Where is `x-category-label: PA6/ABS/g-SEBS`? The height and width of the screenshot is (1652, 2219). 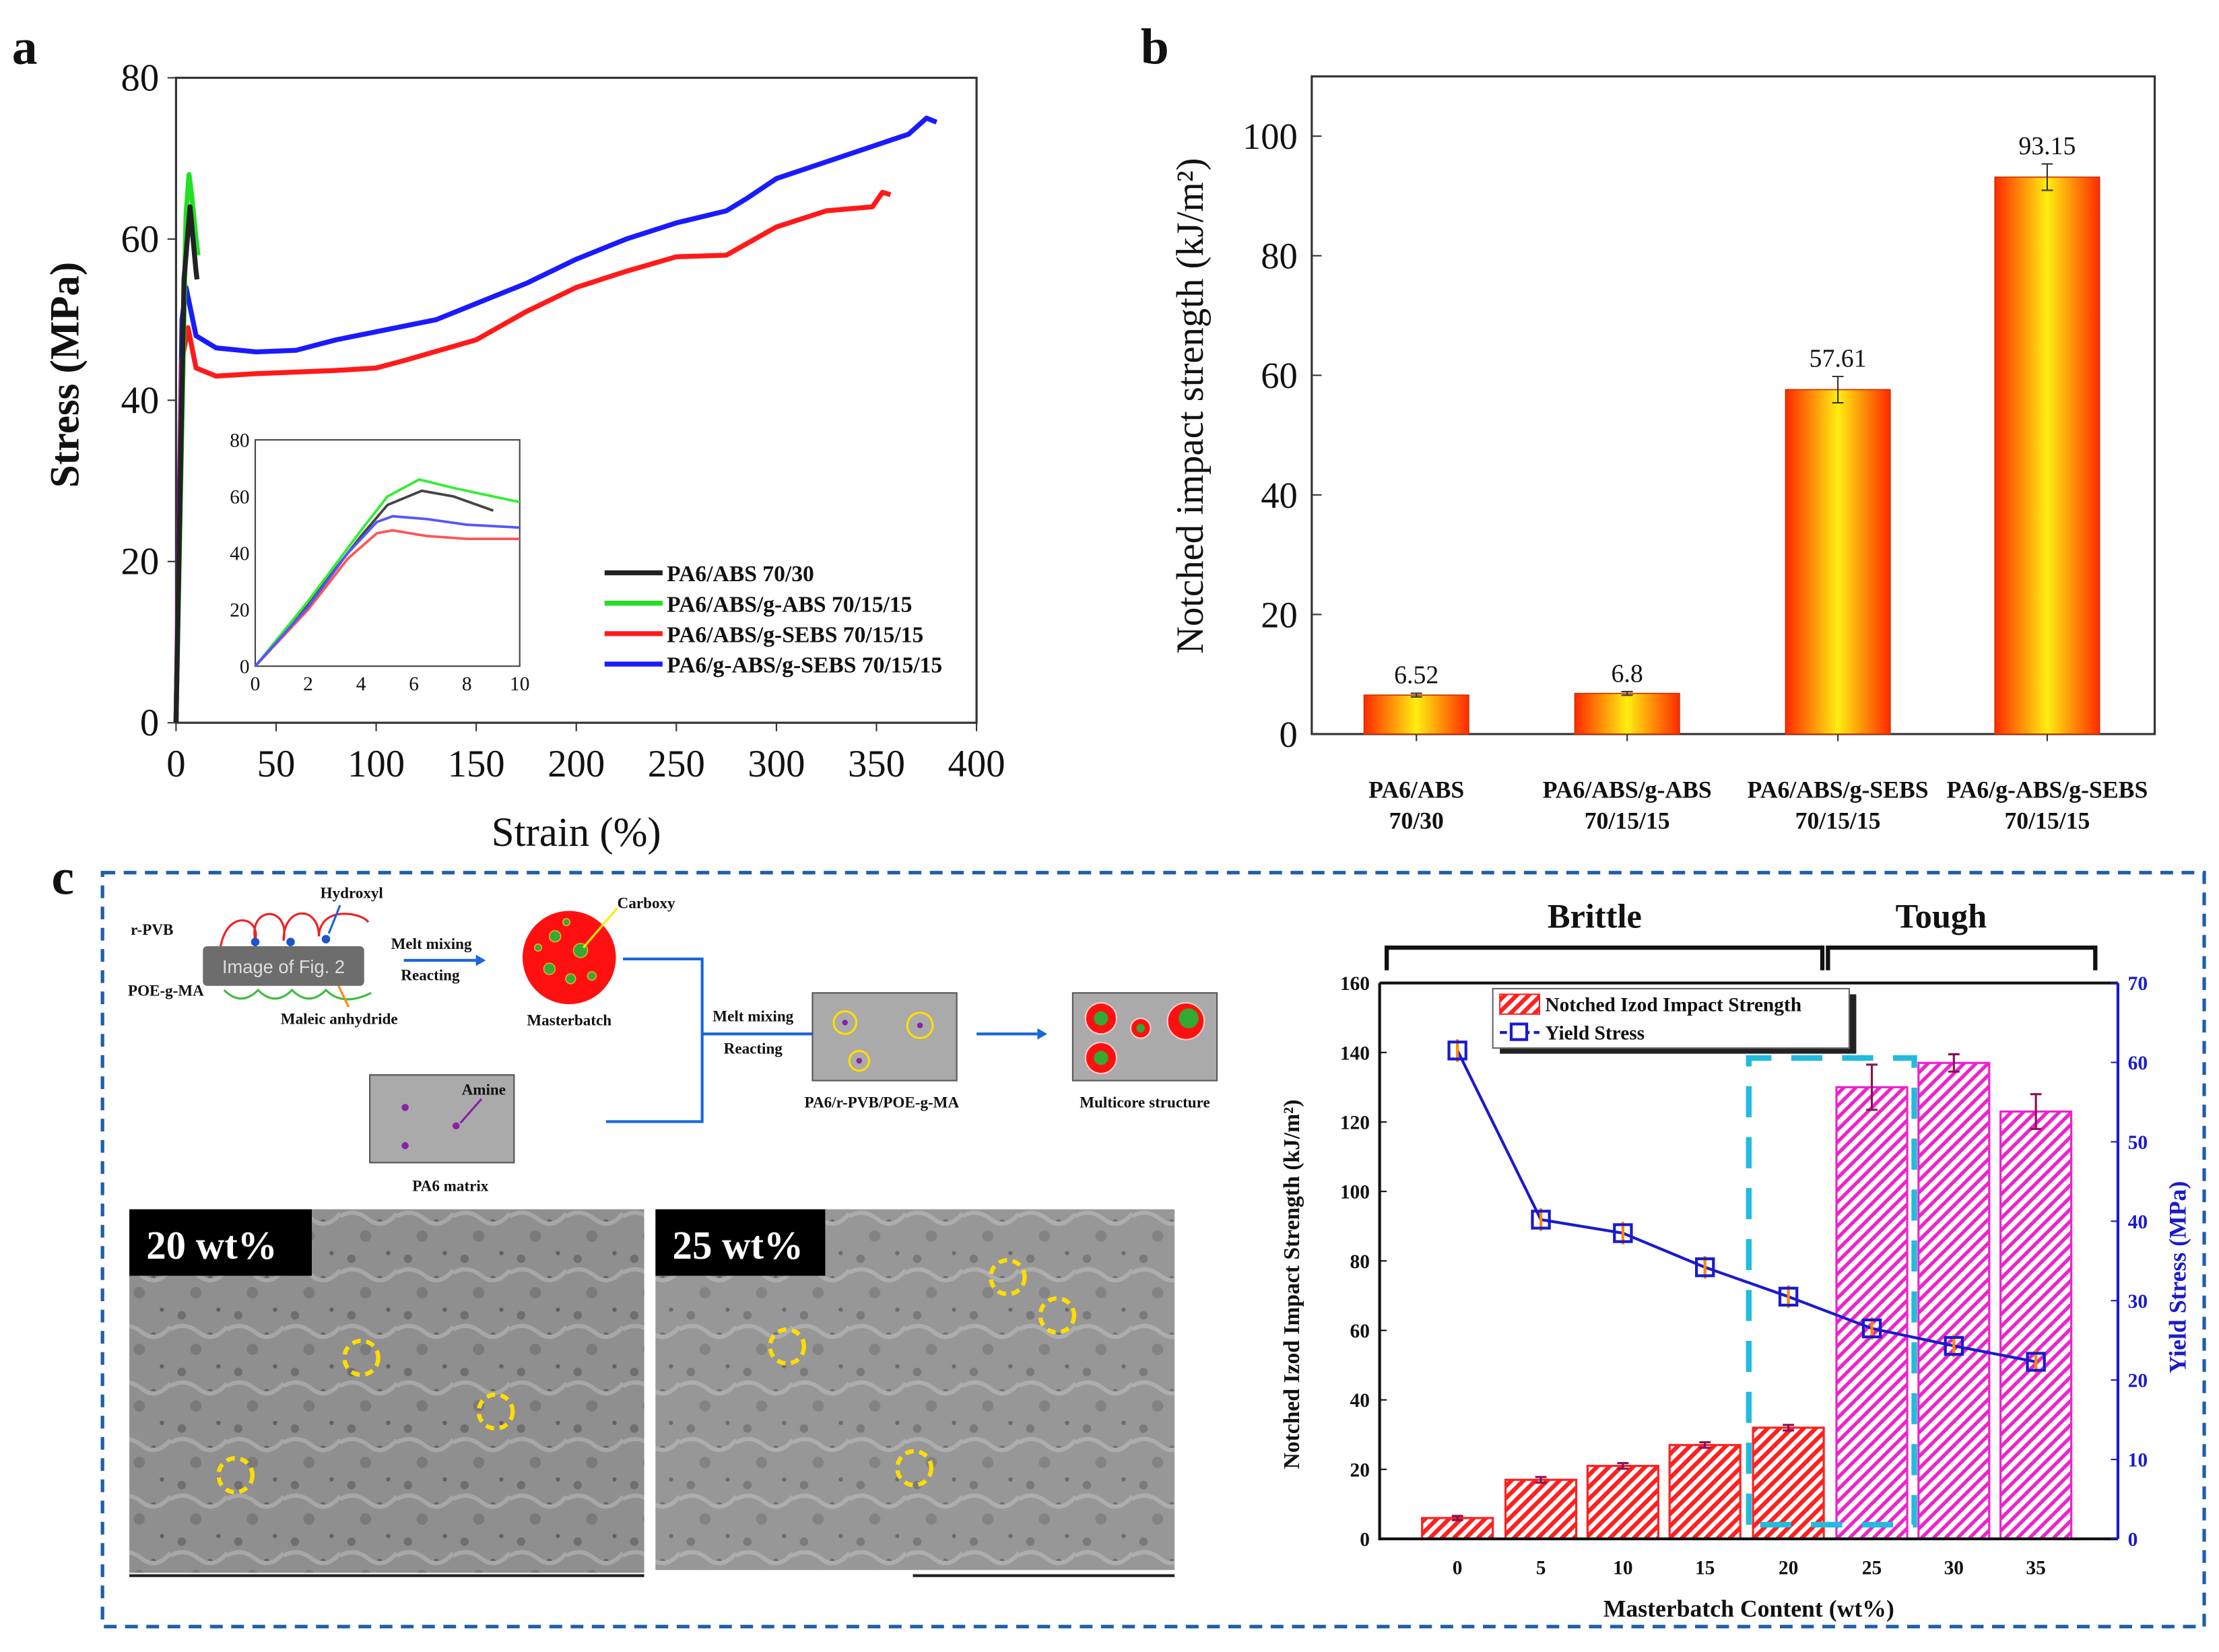 x-category-label: PA6/ABS/g-SEBS is located at coordinates (1838, 789).